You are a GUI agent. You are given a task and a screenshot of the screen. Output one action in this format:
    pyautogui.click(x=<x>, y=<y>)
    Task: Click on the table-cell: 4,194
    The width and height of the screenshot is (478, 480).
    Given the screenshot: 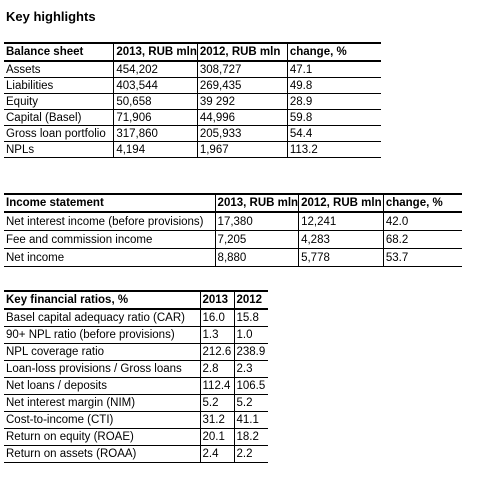 What is the action you would take?
    pyautogui.click(x=155, y=149)
    